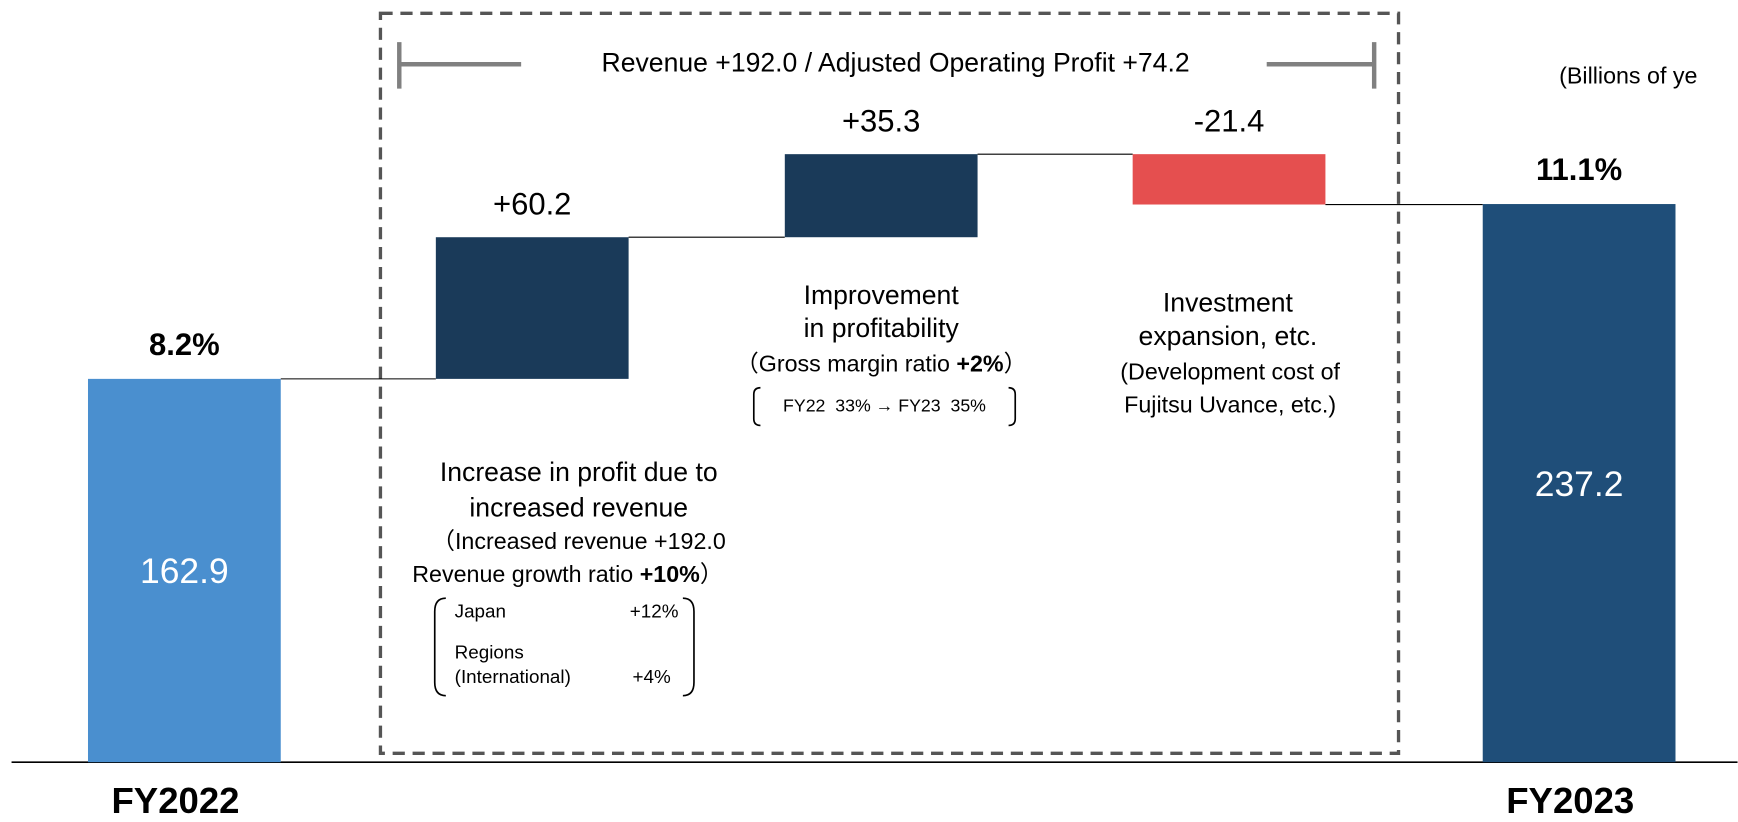 The width and height of the screenshot is (1738, 822). What do you see at coordinates (651, 676) in the screenshot?
I see `detail-growth: +4%` at bounding box center [651, 676].